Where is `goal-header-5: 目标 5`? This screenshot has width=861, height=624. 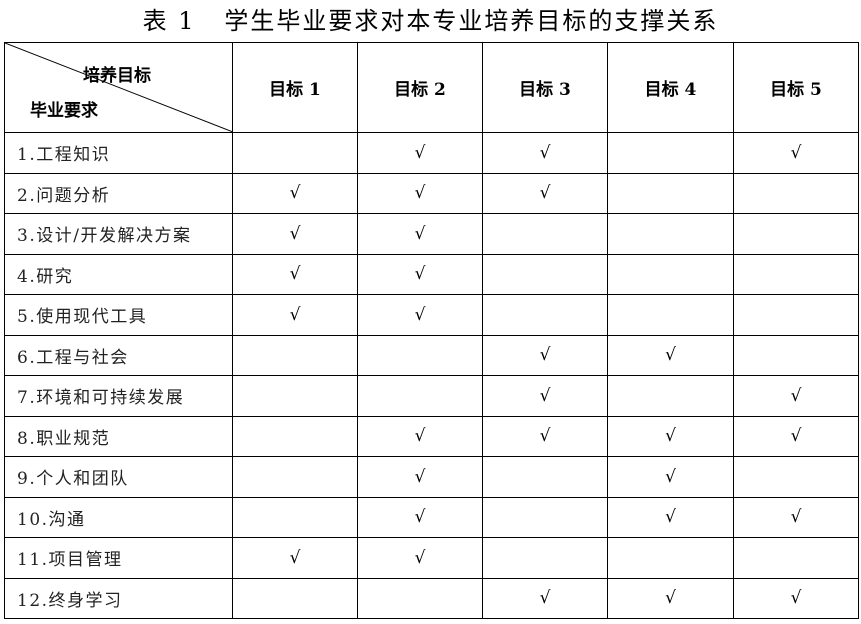
goal-header-5: 目标 5 is located at coordinates (796, 87).